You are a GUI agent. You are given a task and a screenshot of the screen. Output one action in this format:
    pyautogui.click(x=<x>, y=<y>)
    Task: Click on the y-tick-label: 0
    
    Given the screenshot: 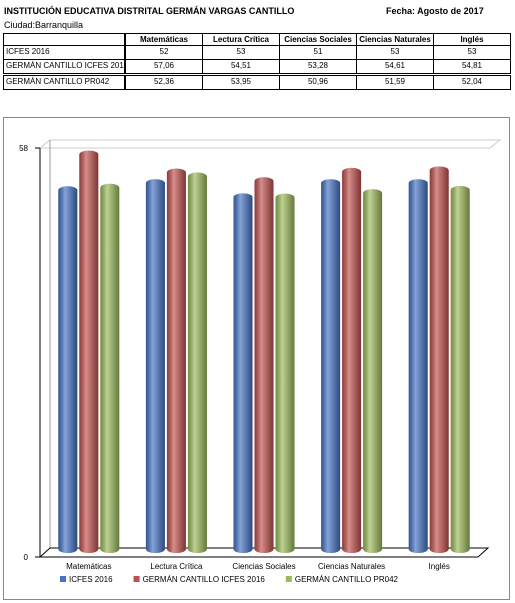 What is the action you would take?
    pyautogui.click(x=26, y=557)
    